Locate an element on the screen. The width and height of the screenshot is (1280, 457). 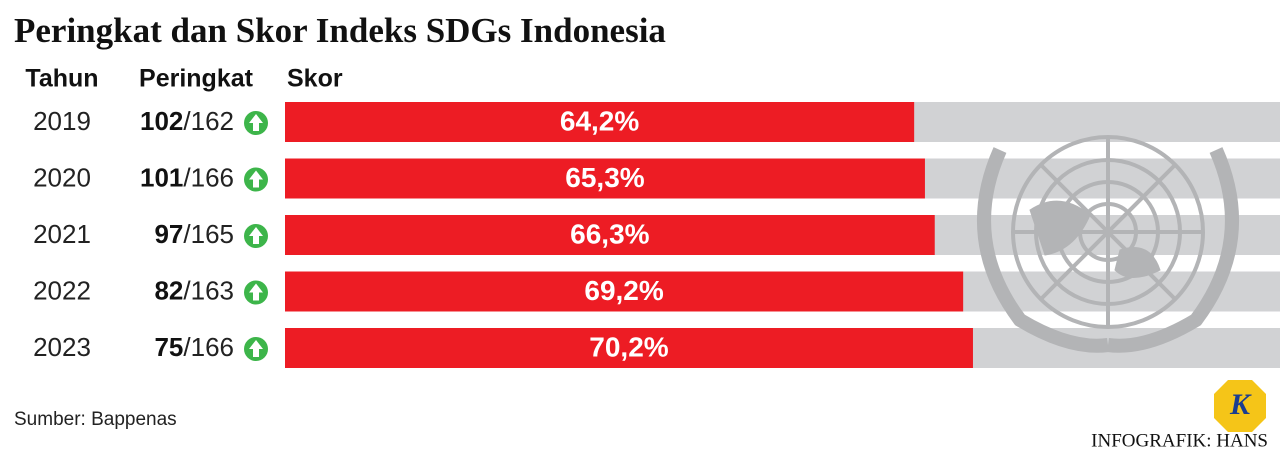
value-label: 69,2% is located at coordinates (623, 290).